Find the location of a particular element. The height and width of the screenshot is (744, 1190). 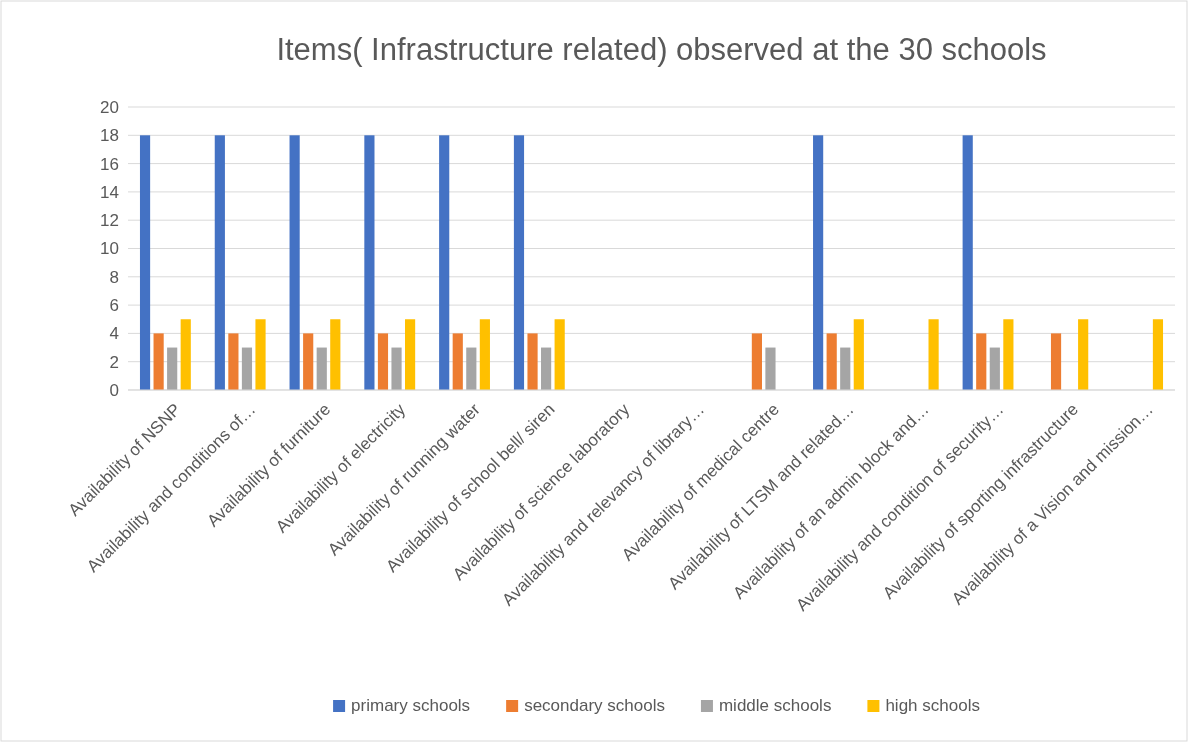

legend-label: middle schools is located at coordinates (775, 705).